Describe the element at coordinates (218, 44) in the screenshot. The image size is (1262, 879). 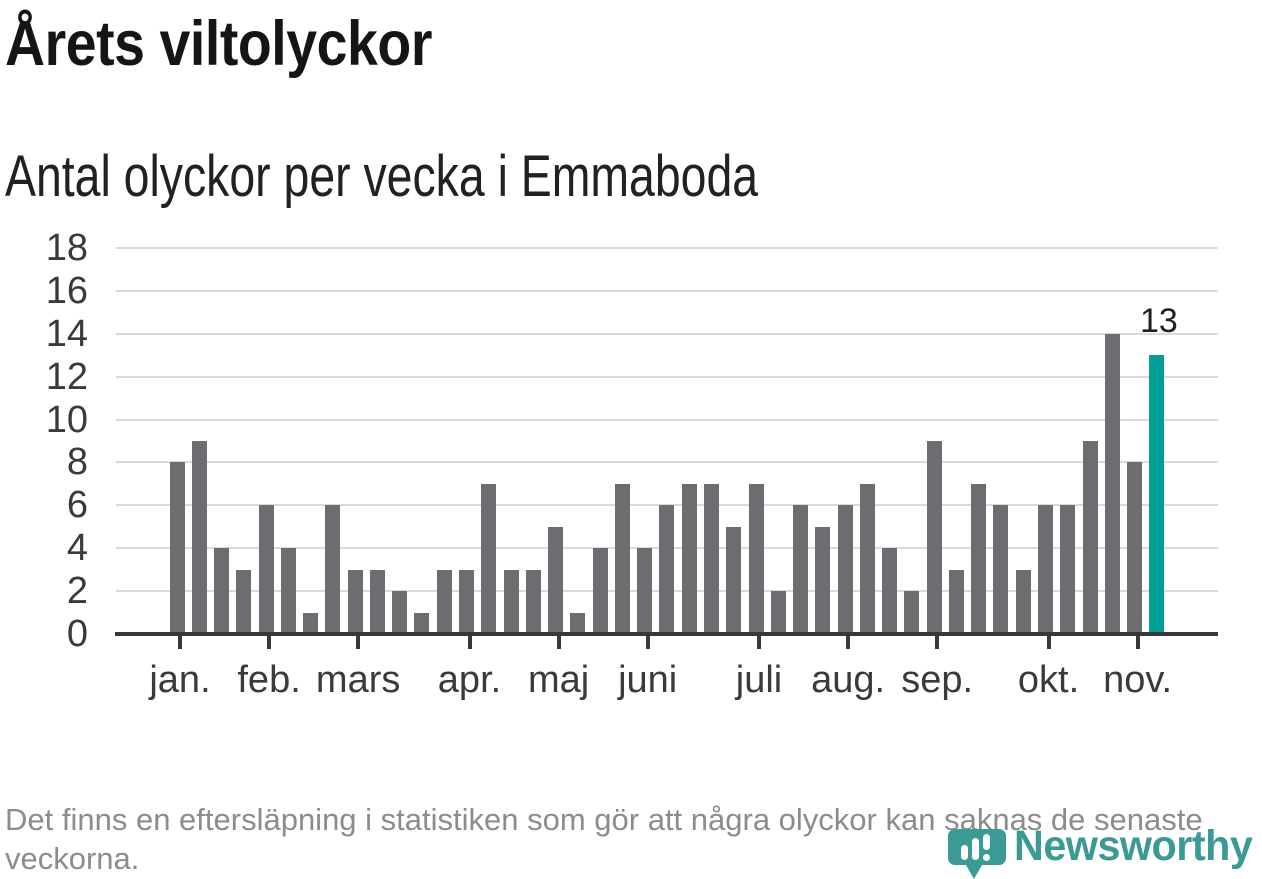
I see `page-title: Årets viltolyckor` at that location.